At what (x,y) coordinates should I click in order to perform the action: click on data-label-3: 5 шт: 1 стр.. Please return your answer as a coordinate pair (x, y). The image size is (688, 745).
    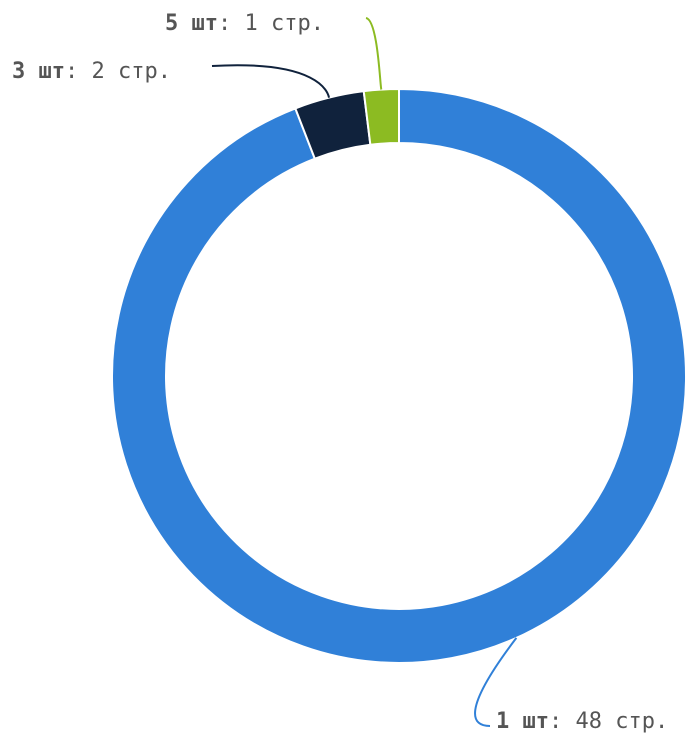
    Looking at the image, I should click on (244, 23).